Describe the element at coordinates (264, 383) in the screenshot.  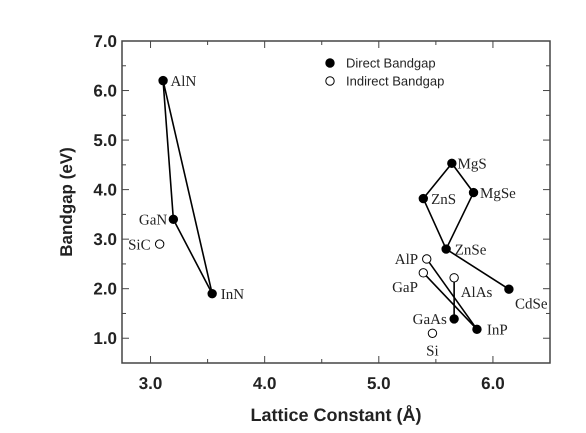
I see `x-tick-label: 4.0` at that location.